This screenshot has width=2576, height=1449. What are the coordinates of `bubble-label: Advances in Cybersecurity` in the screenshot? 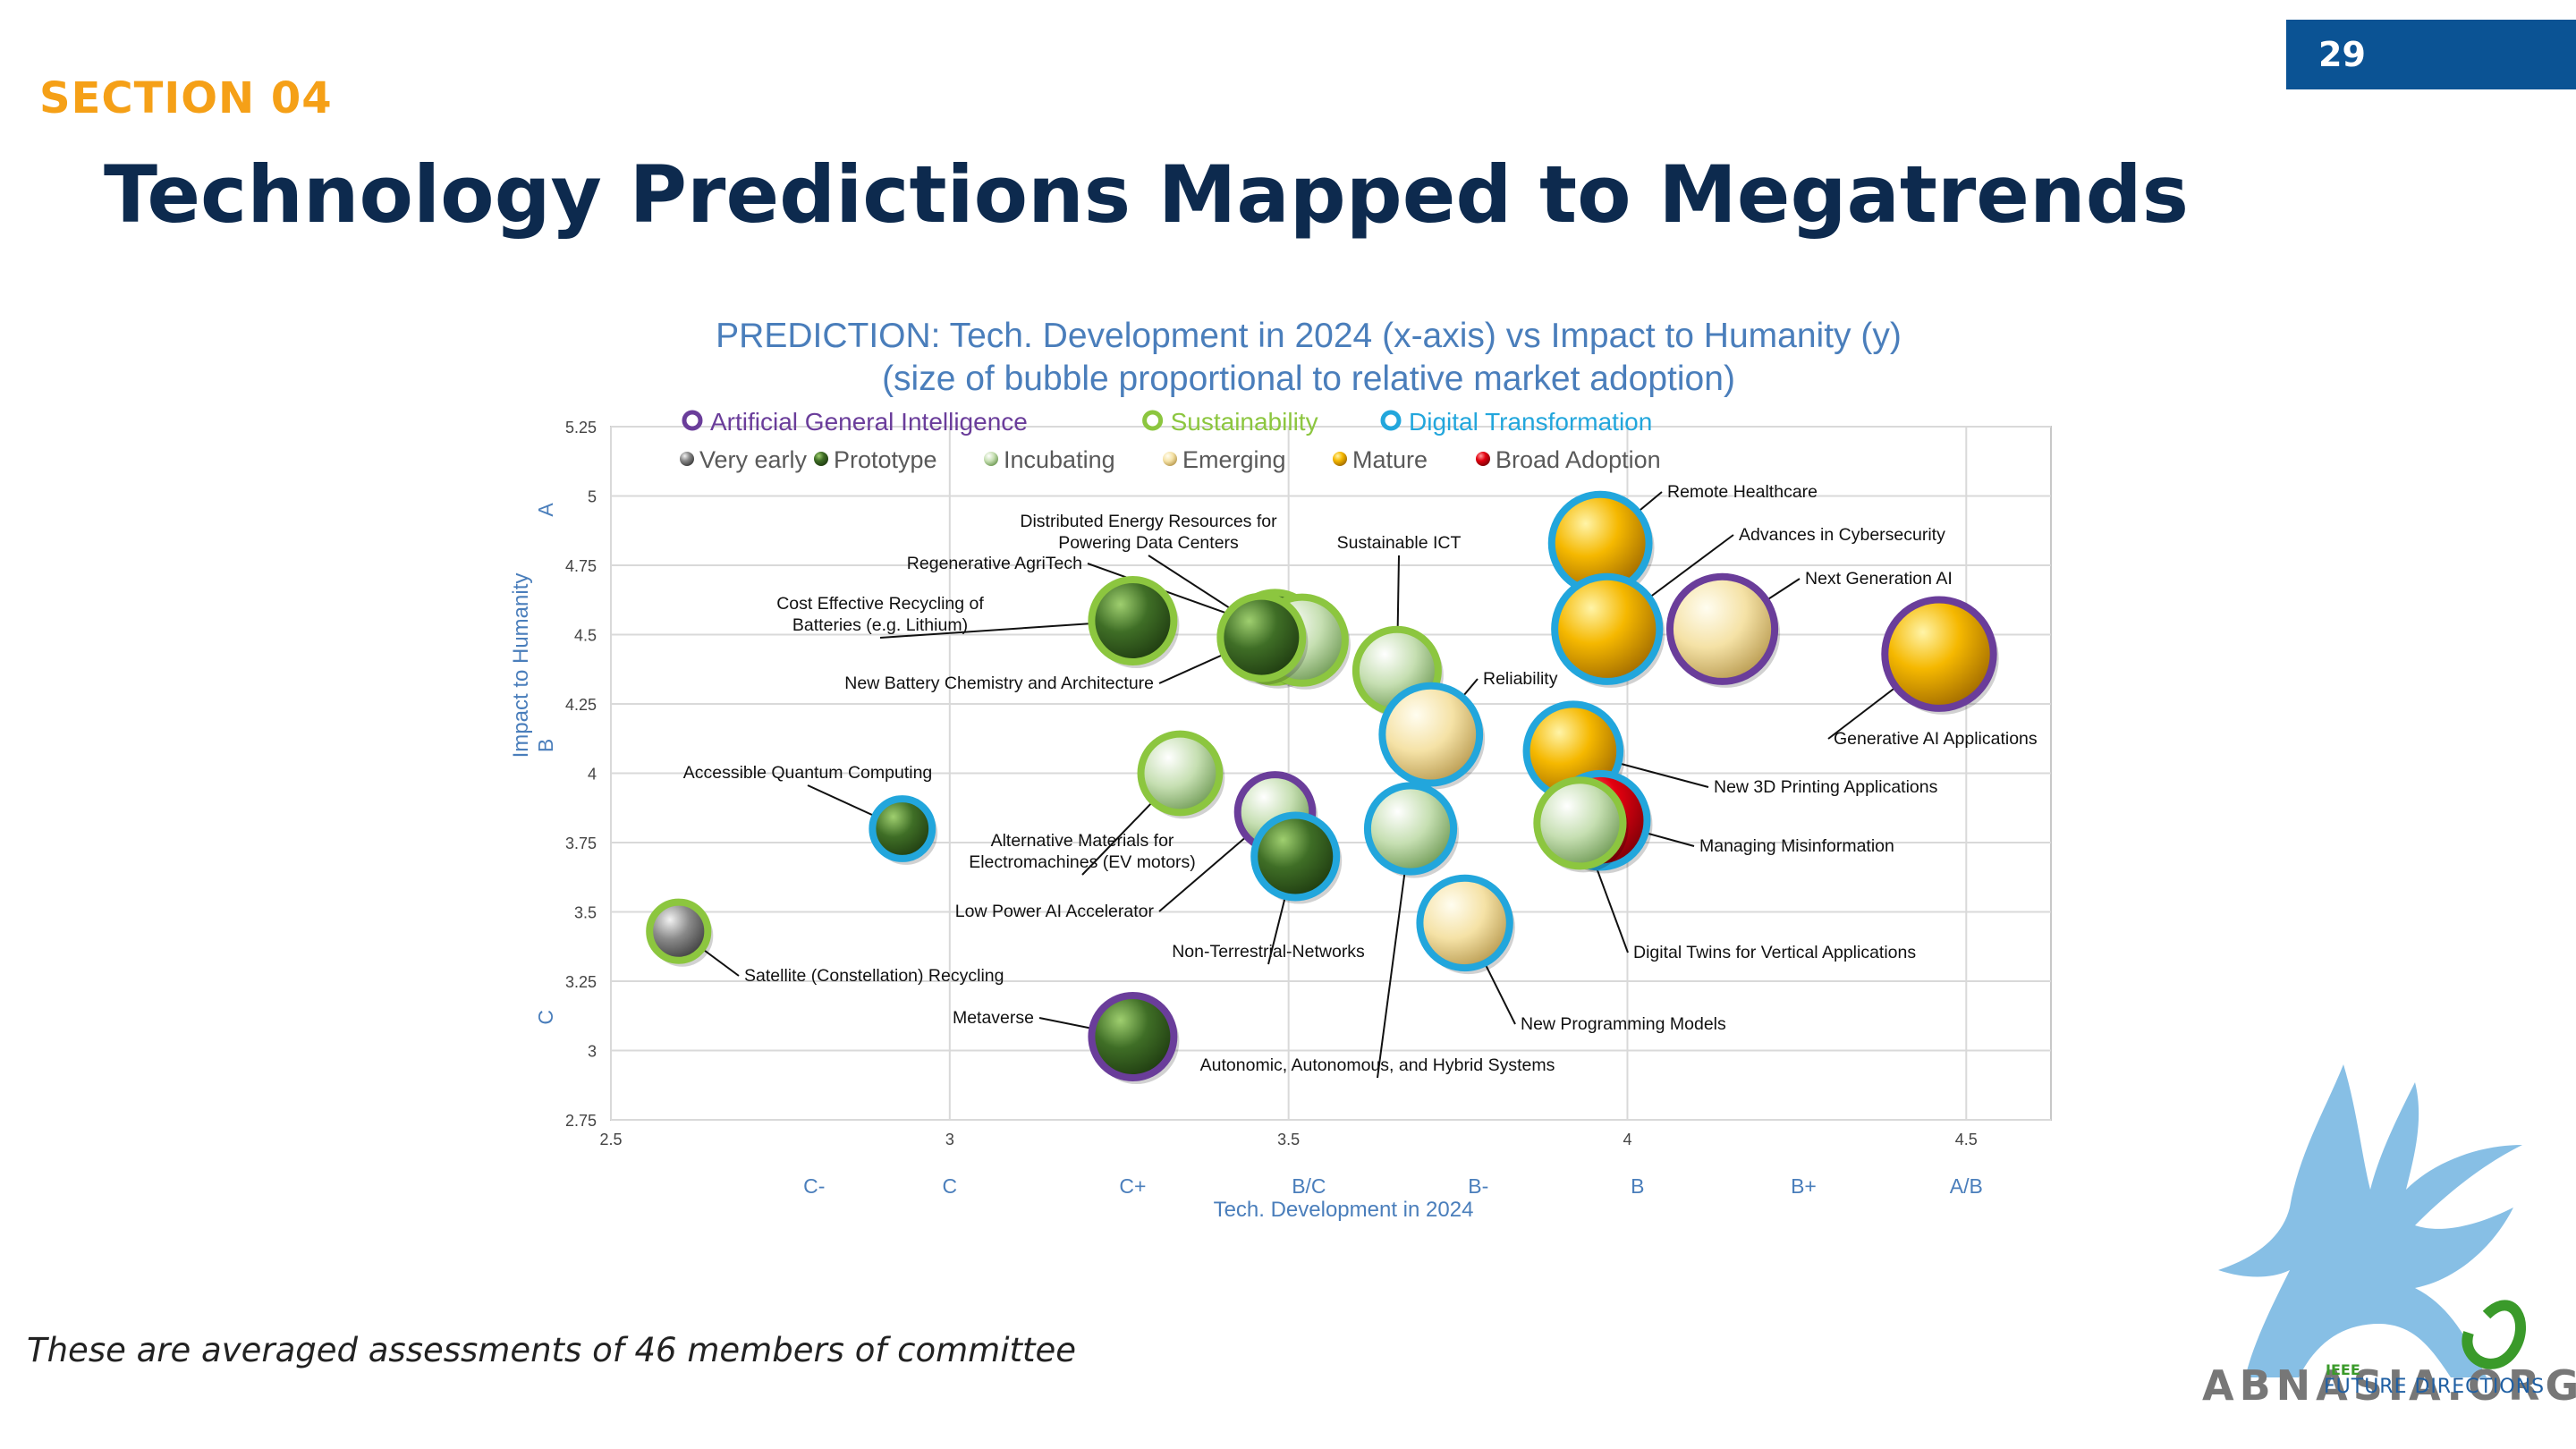 It's located at (1842, 535).